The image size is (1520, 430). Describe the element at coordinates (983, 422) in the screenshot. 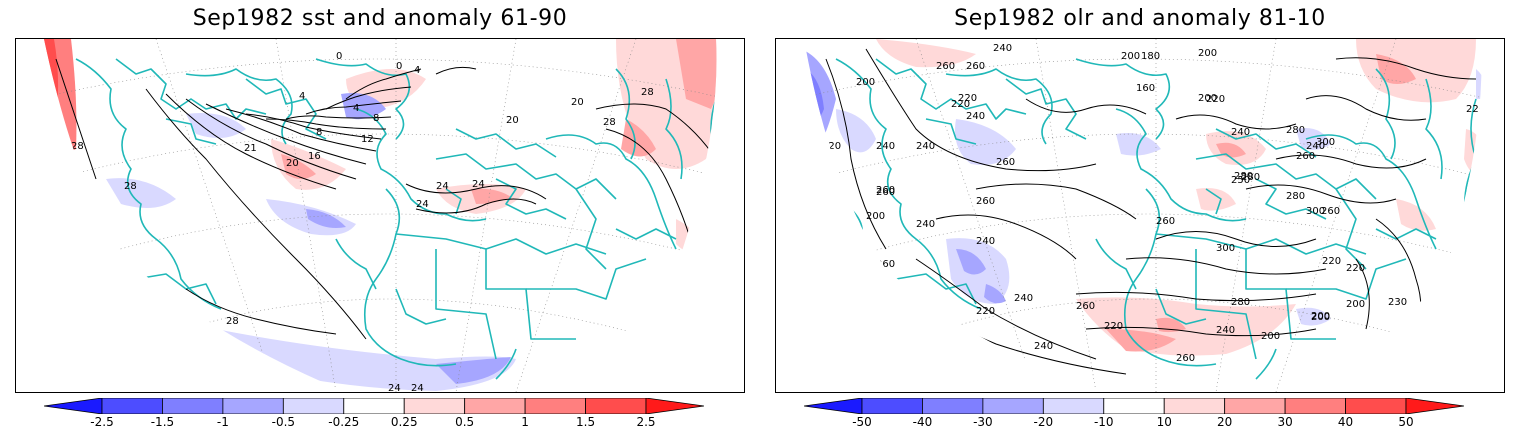

I see `olr-colorbar-tick-label: -30` at that location.